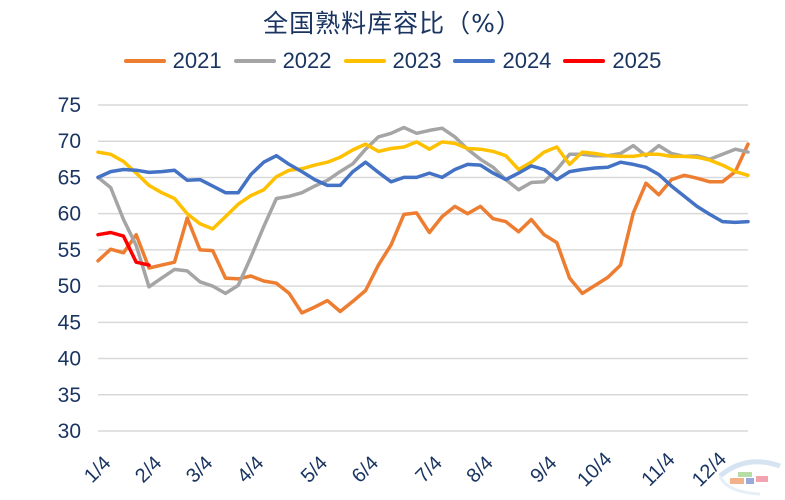  Describe the element at coordinates (123, 248) in the screenshot. I see `series-line-2025` at that location.